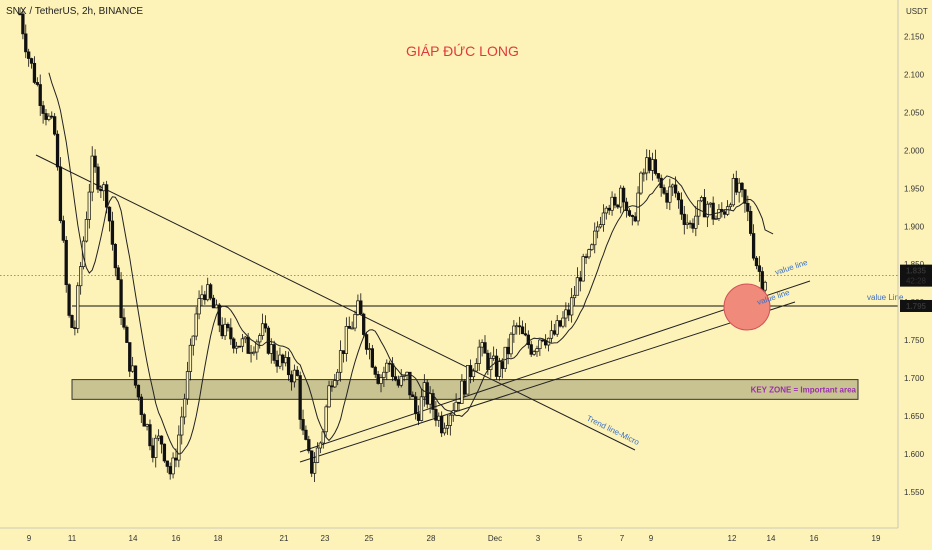  What do you see at coordinates (914, 150) in the screenshot?
I see `y-tick-label: 2.000` at bounding box center [914, 150].